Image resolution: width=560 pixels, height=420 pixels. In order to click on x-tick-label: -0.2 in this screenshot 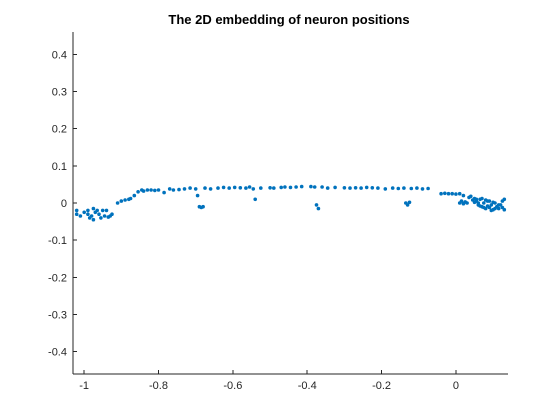, I will do `click(381, 386)`.